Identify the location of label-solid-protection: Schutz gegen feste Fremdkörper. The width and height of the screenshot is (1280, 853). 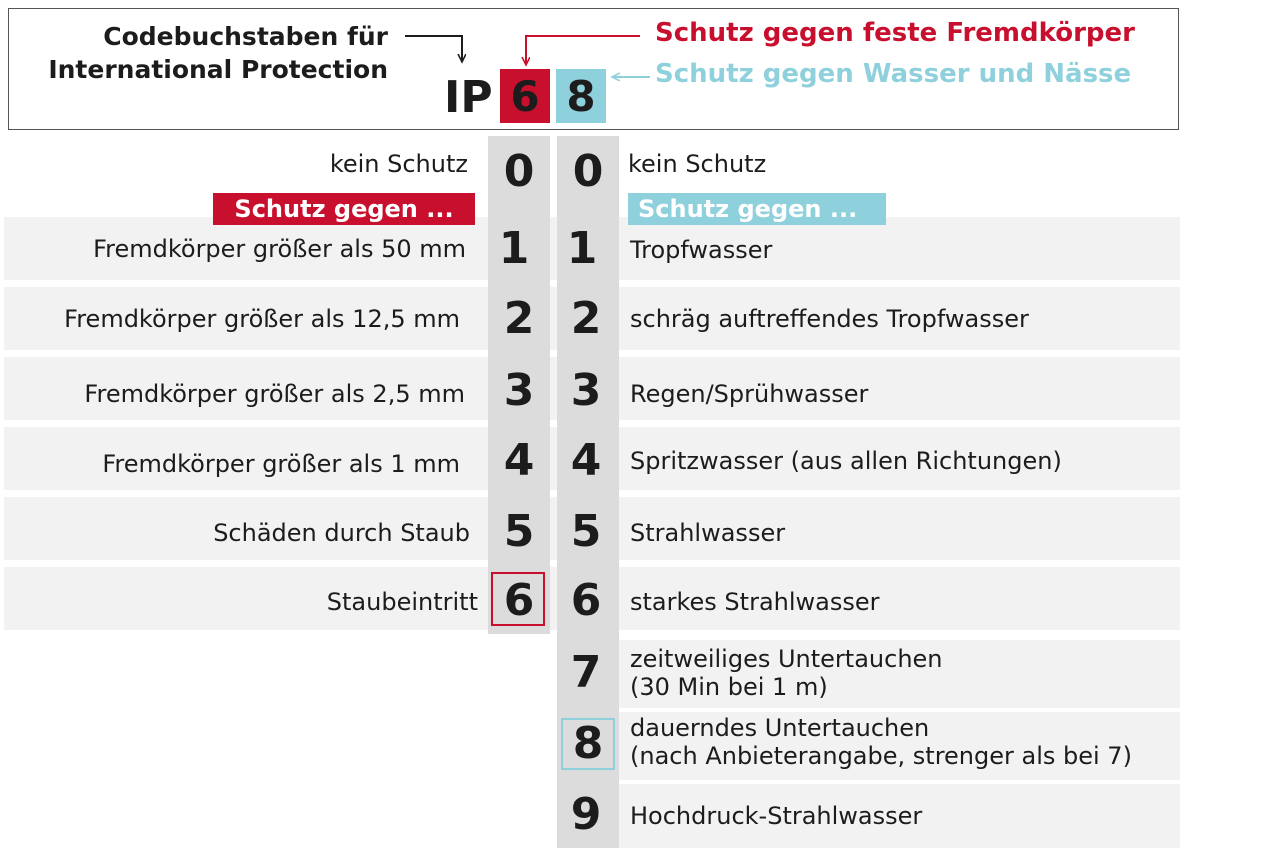
(895, 33).